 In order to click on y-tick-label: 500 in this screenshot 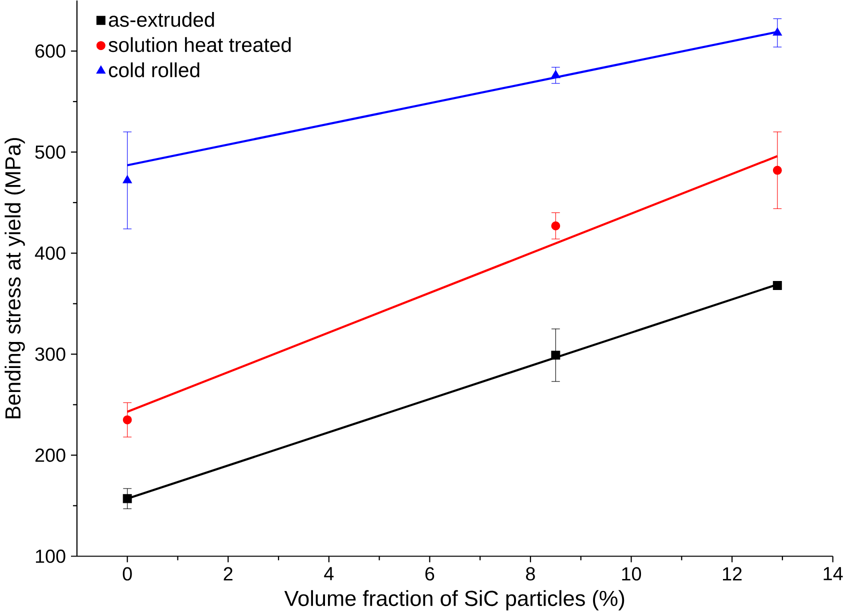, I will do `click(50, 152)`.